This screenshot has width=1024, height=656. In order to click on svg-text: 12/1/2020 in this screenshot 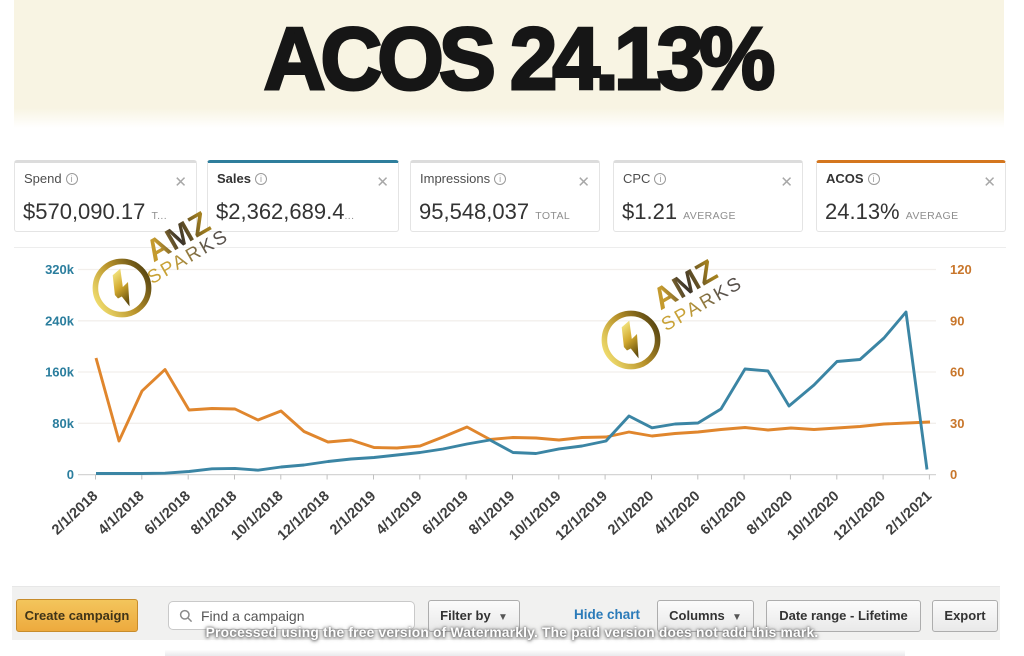, I will do `click(860, 516)`.